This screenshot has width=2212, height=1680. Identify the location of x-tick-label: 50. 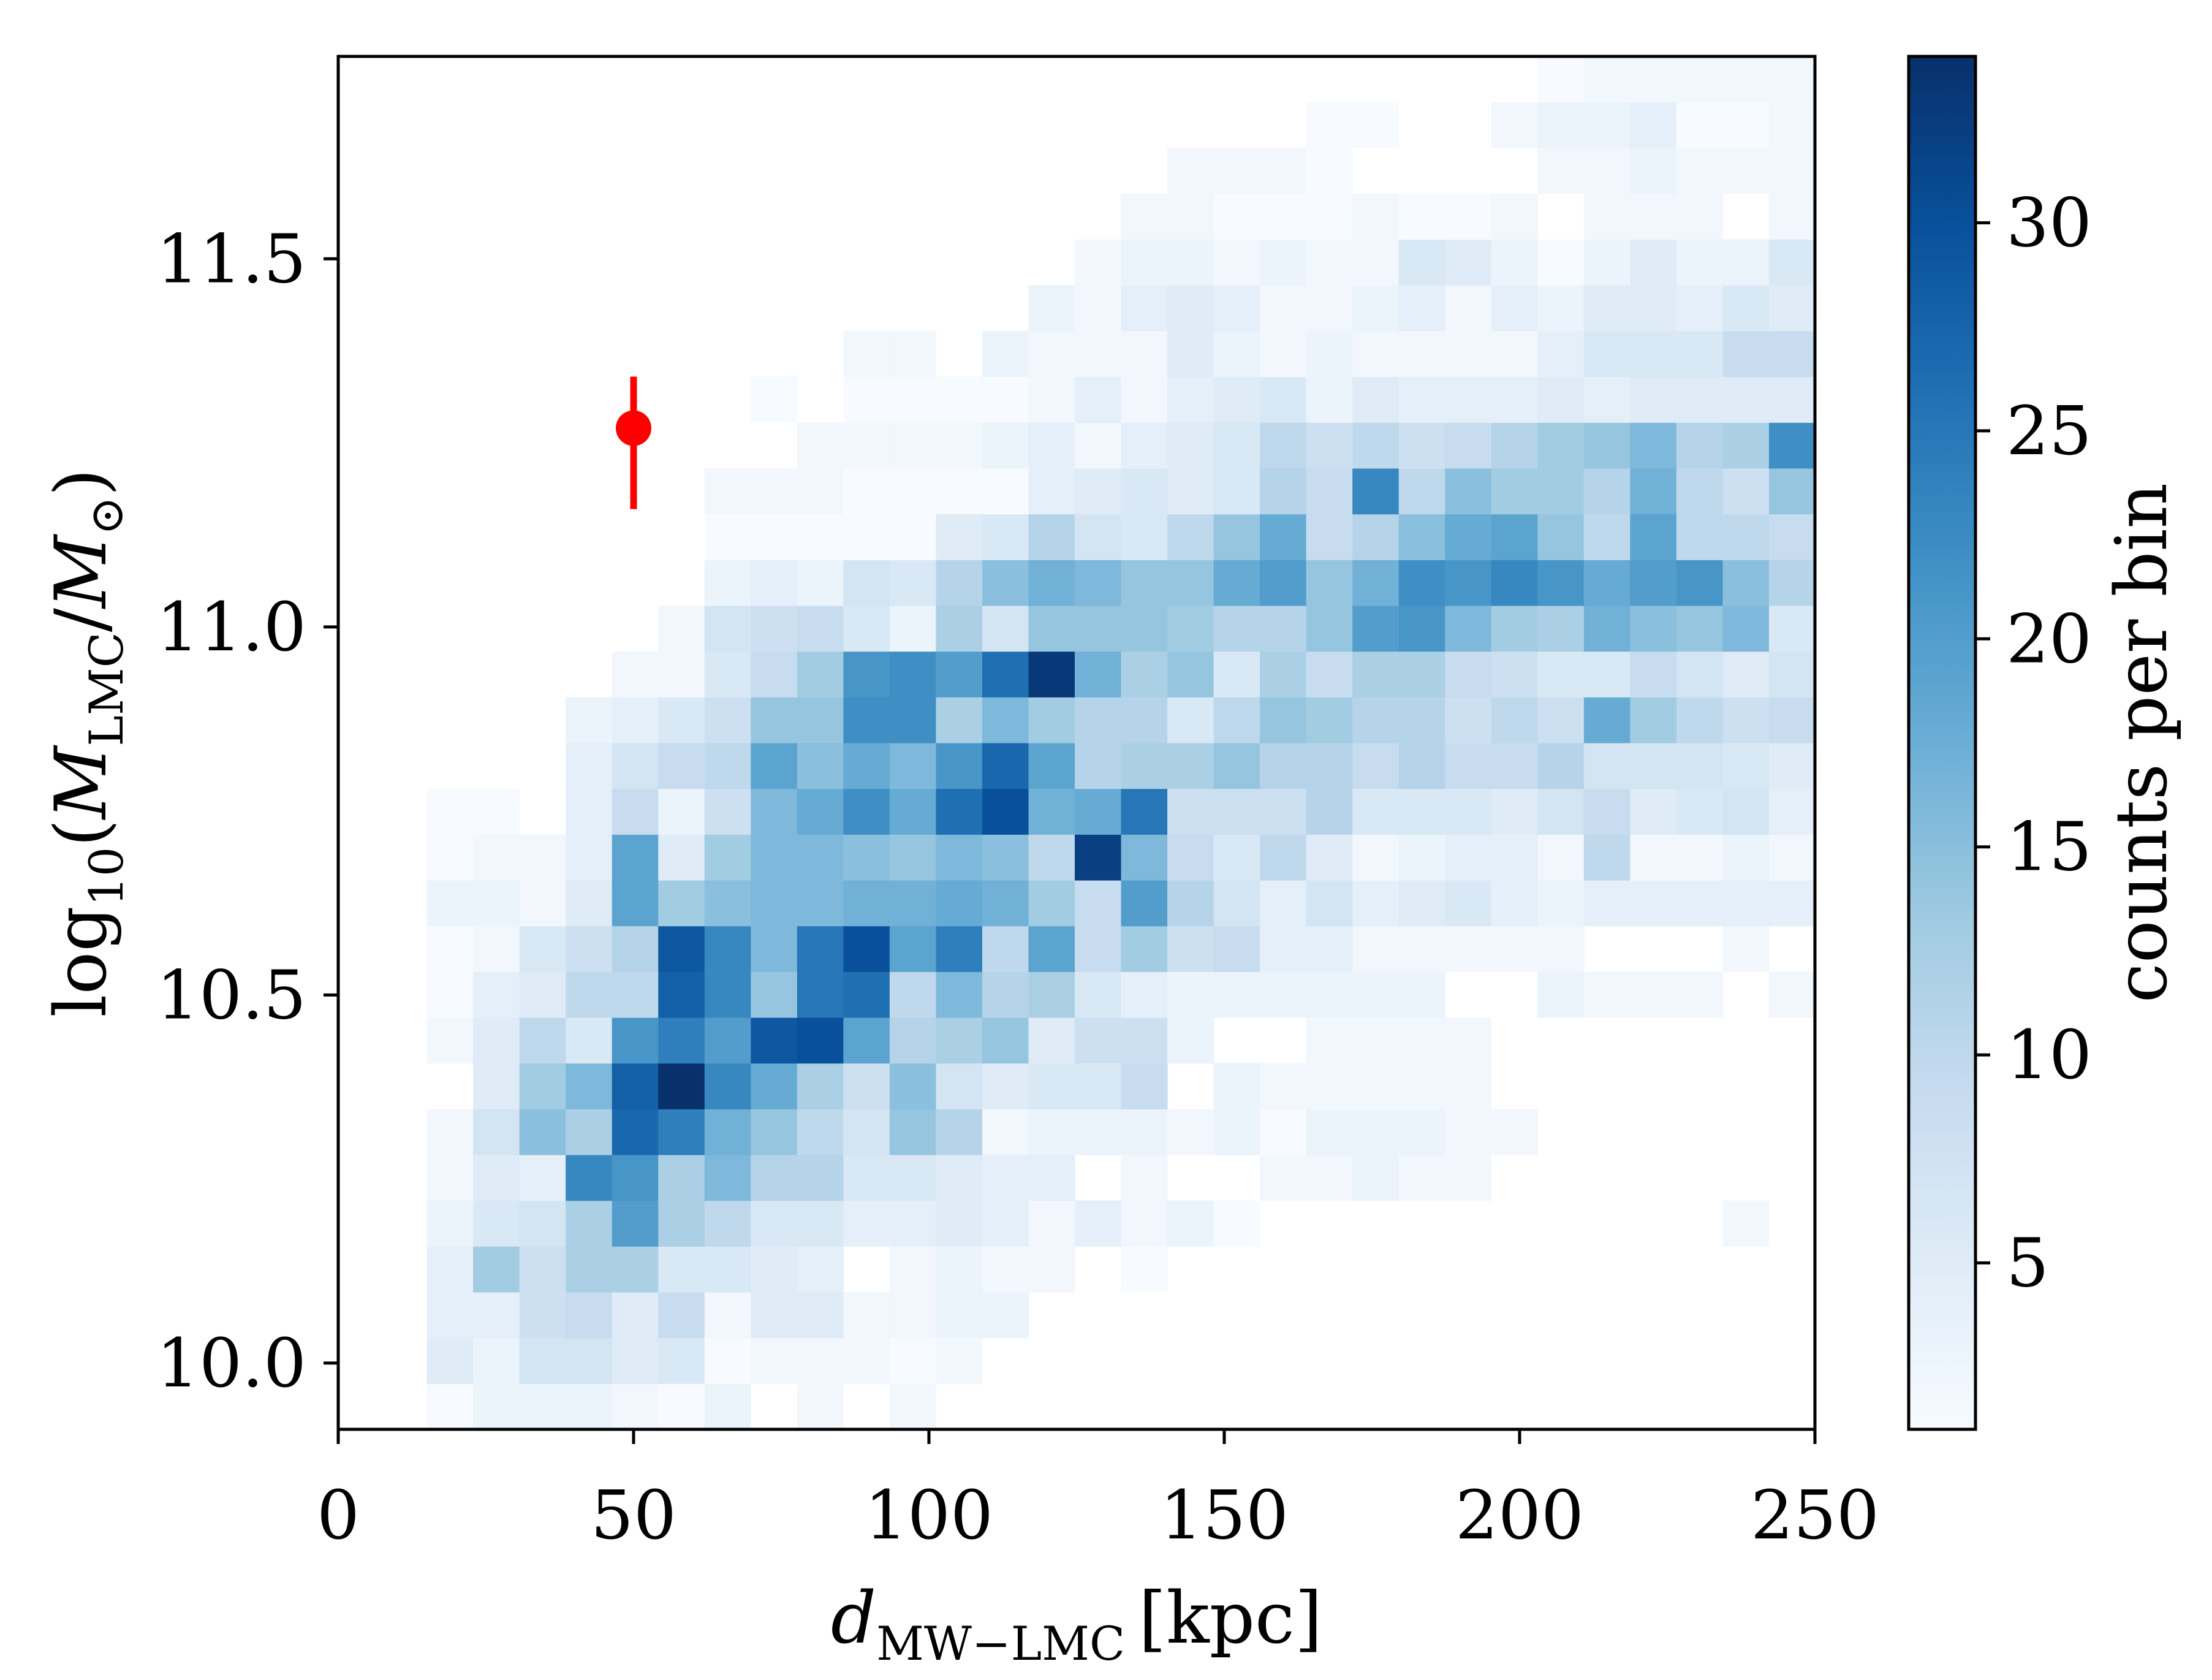
(633, 1515).